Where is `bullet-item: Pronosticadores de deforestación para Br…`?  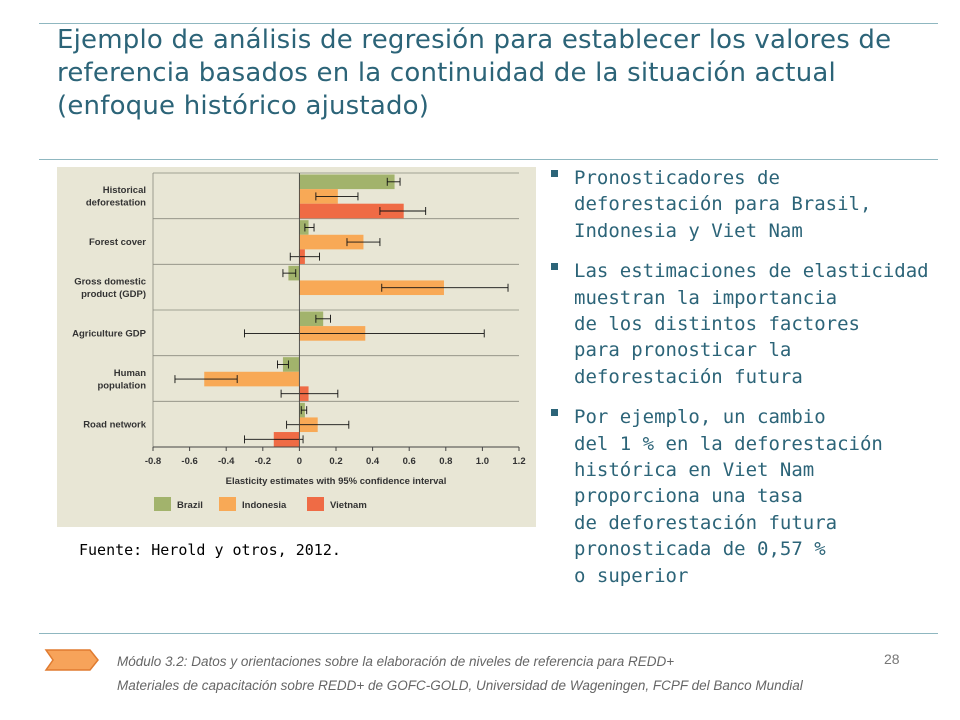
bullet-item: Pronosticadores de deforestación para Br… is located at coordinates (745, 204).